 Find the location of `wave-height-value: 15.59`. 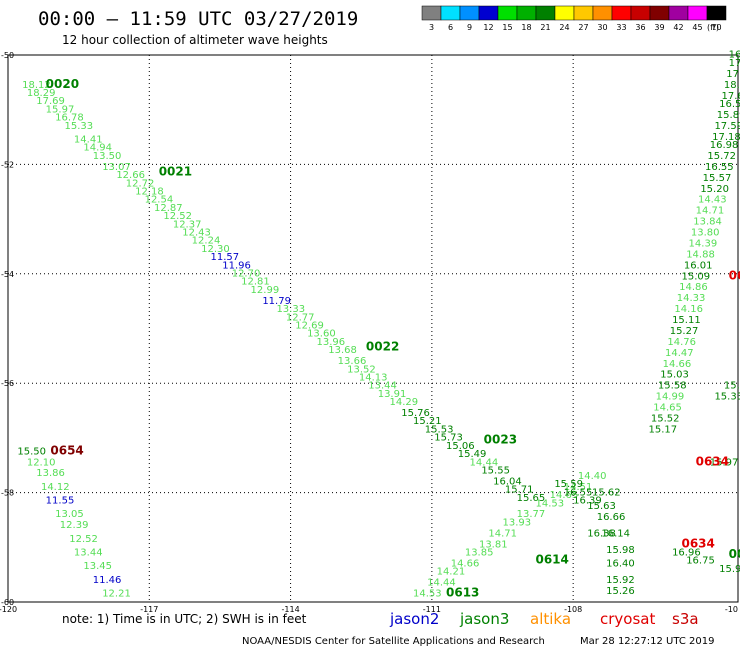

wave-height-value: 15.59 is located at coordinates (568, 484).